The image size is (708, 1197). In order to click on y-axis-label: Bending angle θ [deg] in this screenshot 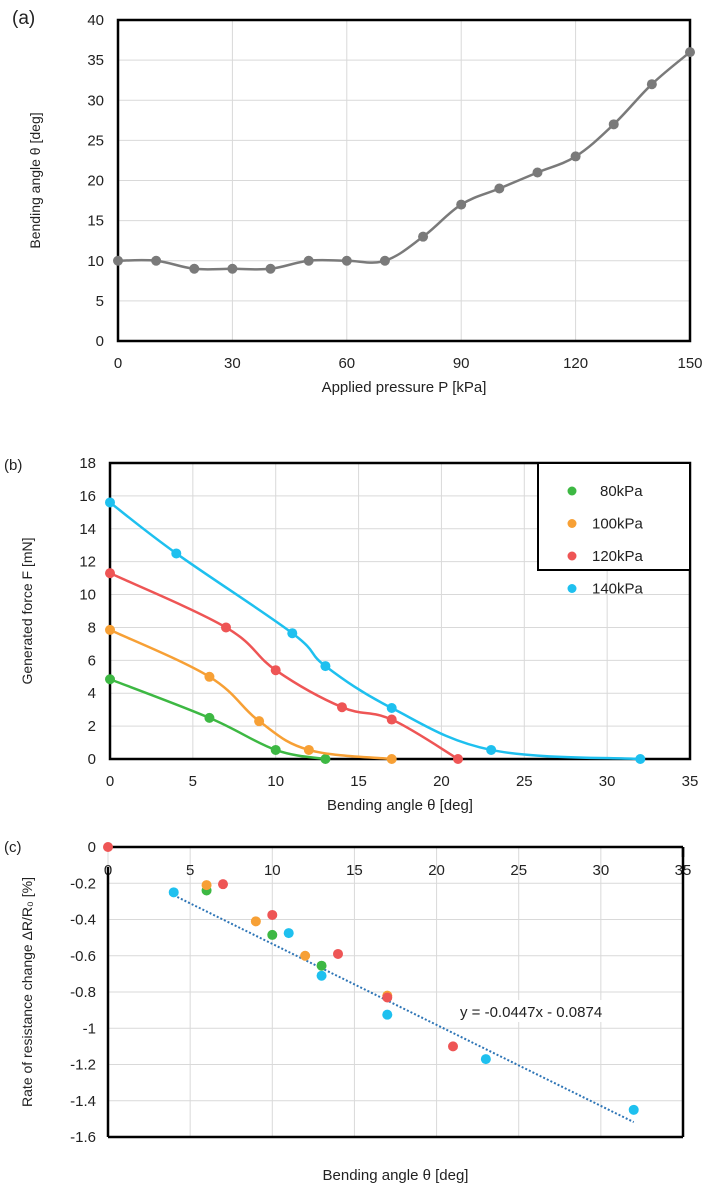, I will do `click(35, 180)`.